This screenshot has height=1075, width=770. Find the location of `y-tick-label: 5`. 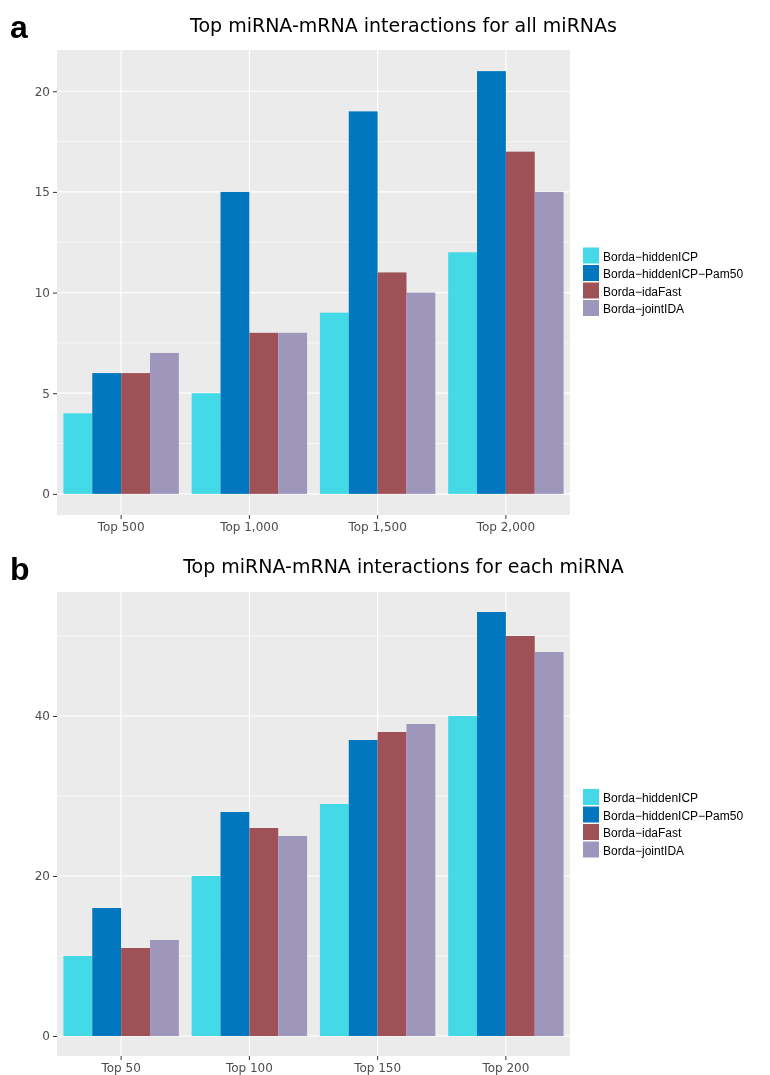

y-tick-label: 5 is located at coordinates (46, 393).